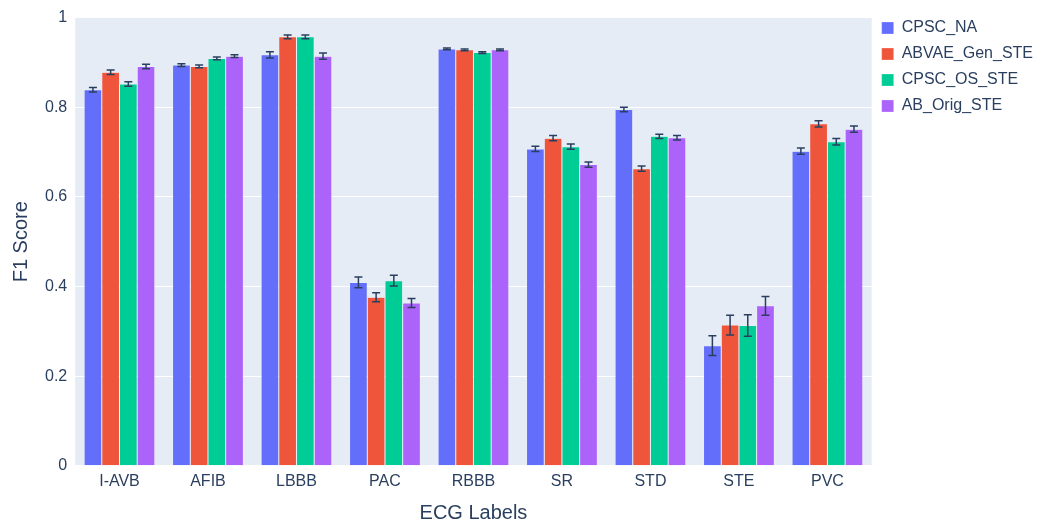  I want to click on y-tick-label: 0.8, so click(56, 106).